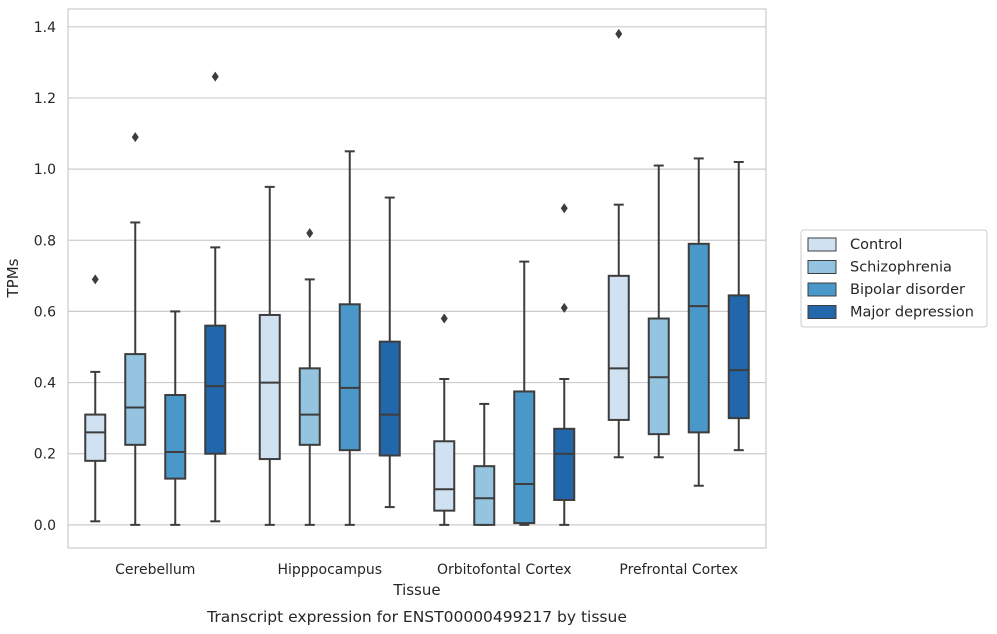 The width and height of the screenshot is (997, 634). I want to click on x-tick-label: Cerebellum, so click(155, 570).